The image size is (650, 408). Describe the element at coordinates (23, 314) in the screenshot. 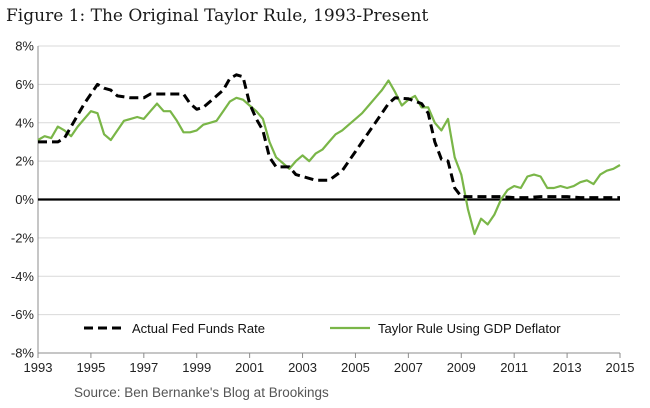

I see `y-tick-label: -6%` at that location.